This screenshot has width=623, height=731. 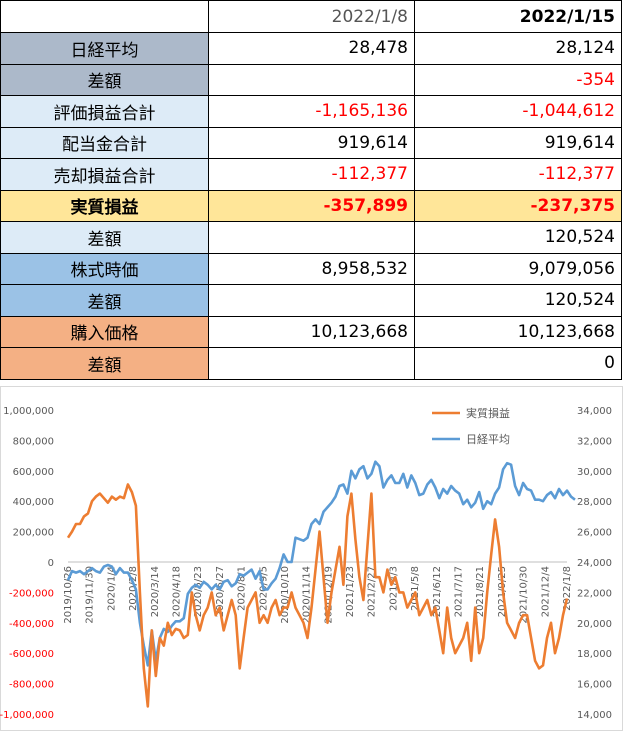 I want to click on header-empty, so click(x=104, y=16).